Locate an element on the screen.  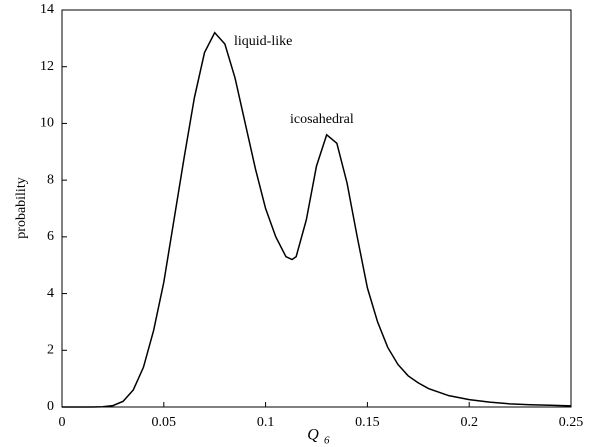
y-tick-label: 0 is located at coordinates (50, 406).